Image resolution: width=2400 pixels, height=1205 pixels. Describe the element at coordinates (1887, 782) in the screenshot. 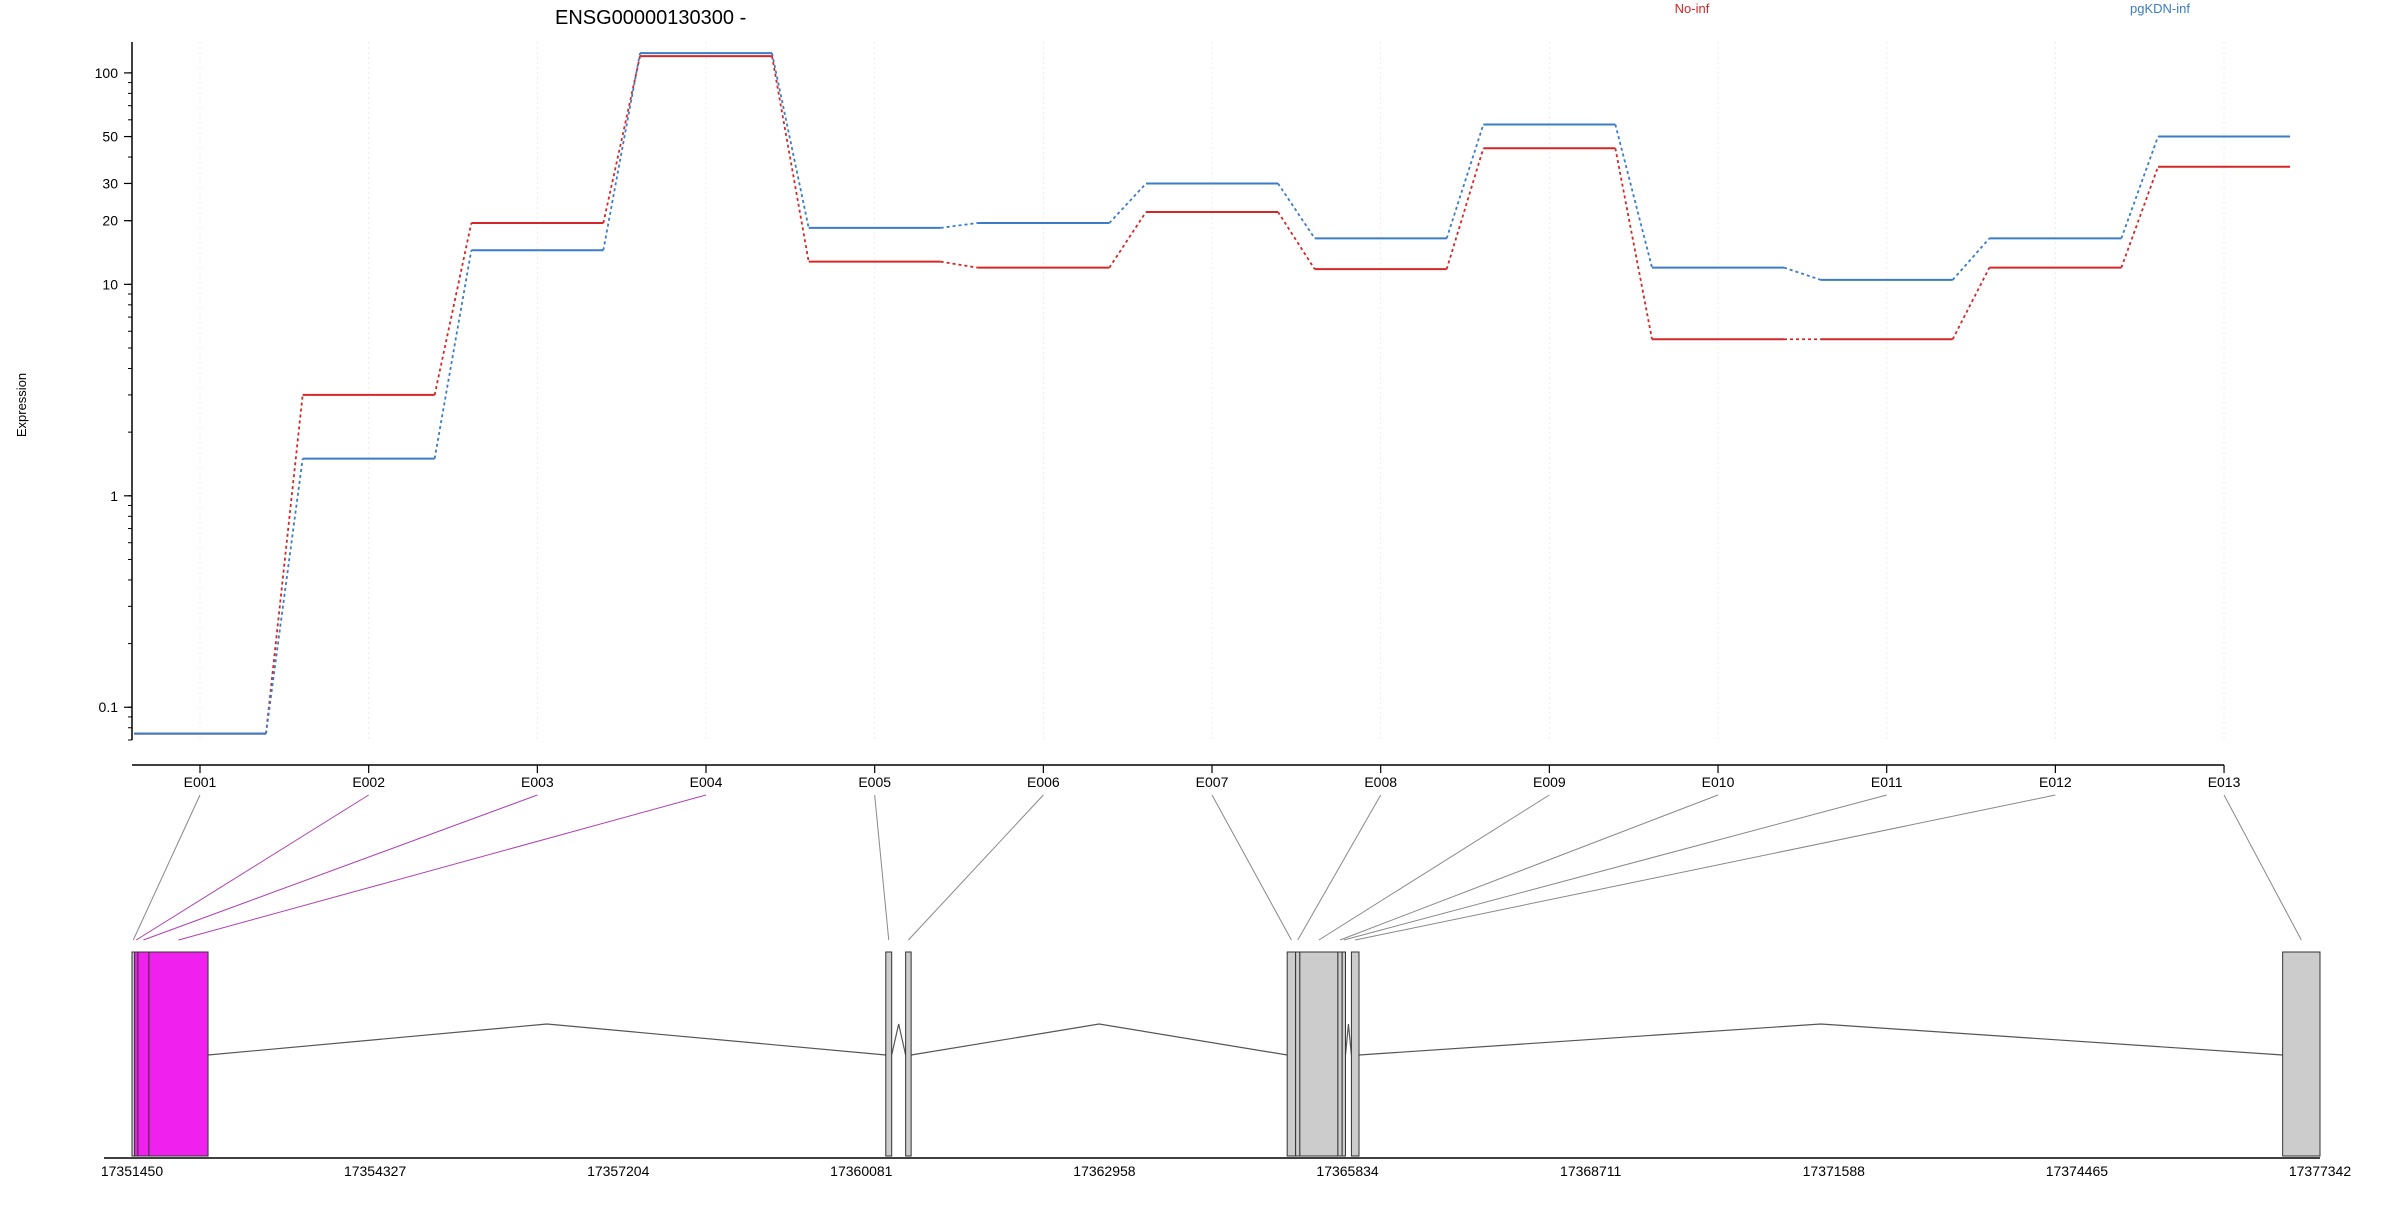

I see `x-tick-label-e011: E011` at that location.